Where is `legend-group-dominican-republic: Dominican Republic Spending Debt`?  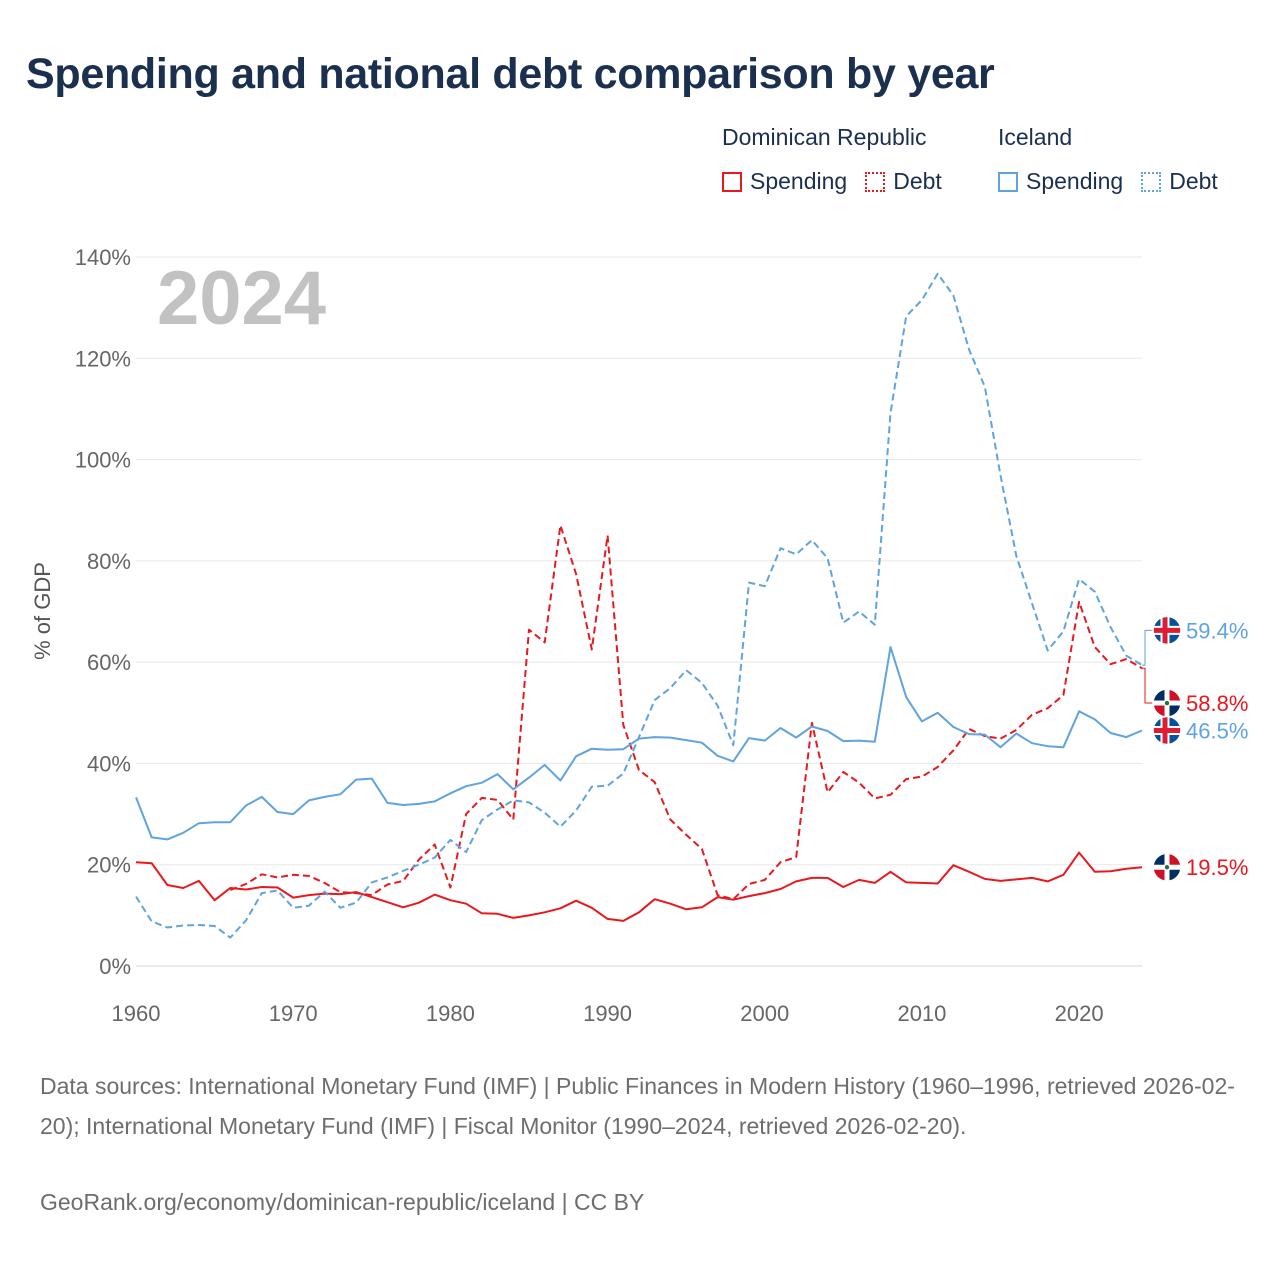
legend-group-dominican-republic: Dominican Republic Spending Debt is located at coordinates (841, 159).